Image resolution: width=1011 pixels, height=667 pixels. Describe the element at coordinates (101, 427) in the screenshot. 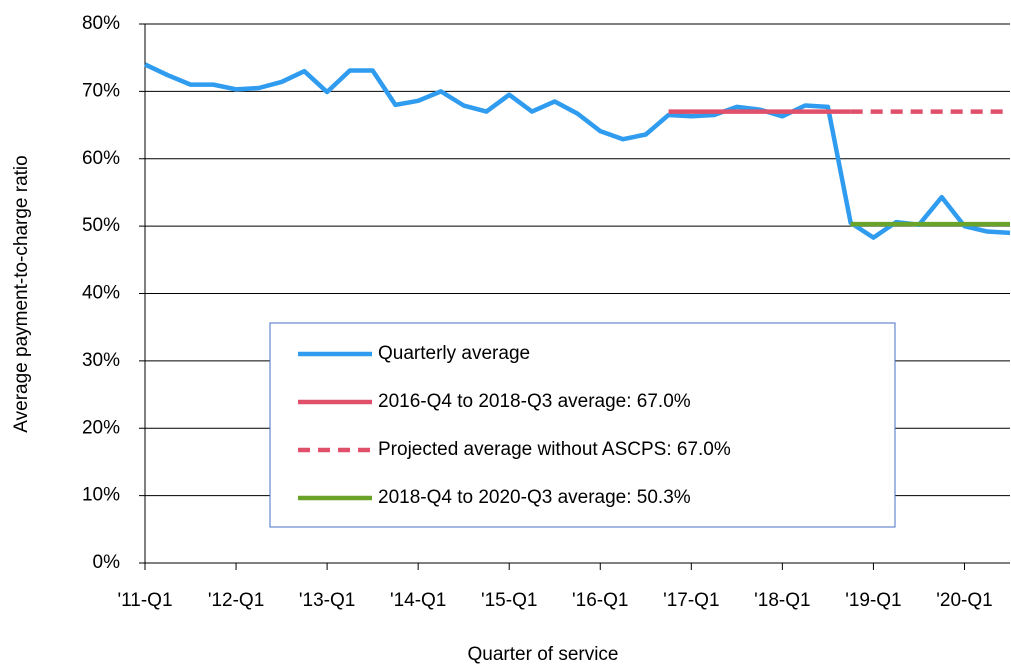

I see `y-tick-label: 20%` at that location.